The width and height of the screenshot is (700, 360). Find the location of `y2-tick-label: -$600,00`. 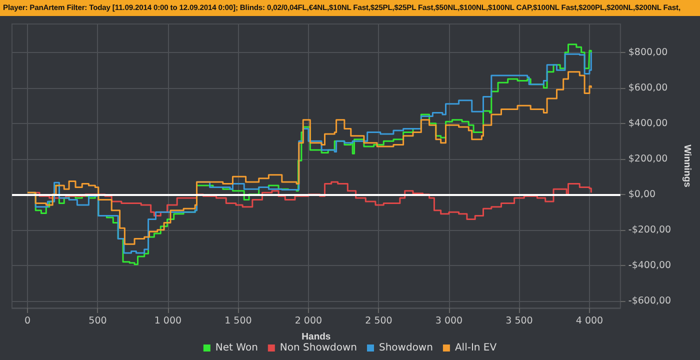

y2-tick-label: -$600,00 is located at coordinates (650, 300).